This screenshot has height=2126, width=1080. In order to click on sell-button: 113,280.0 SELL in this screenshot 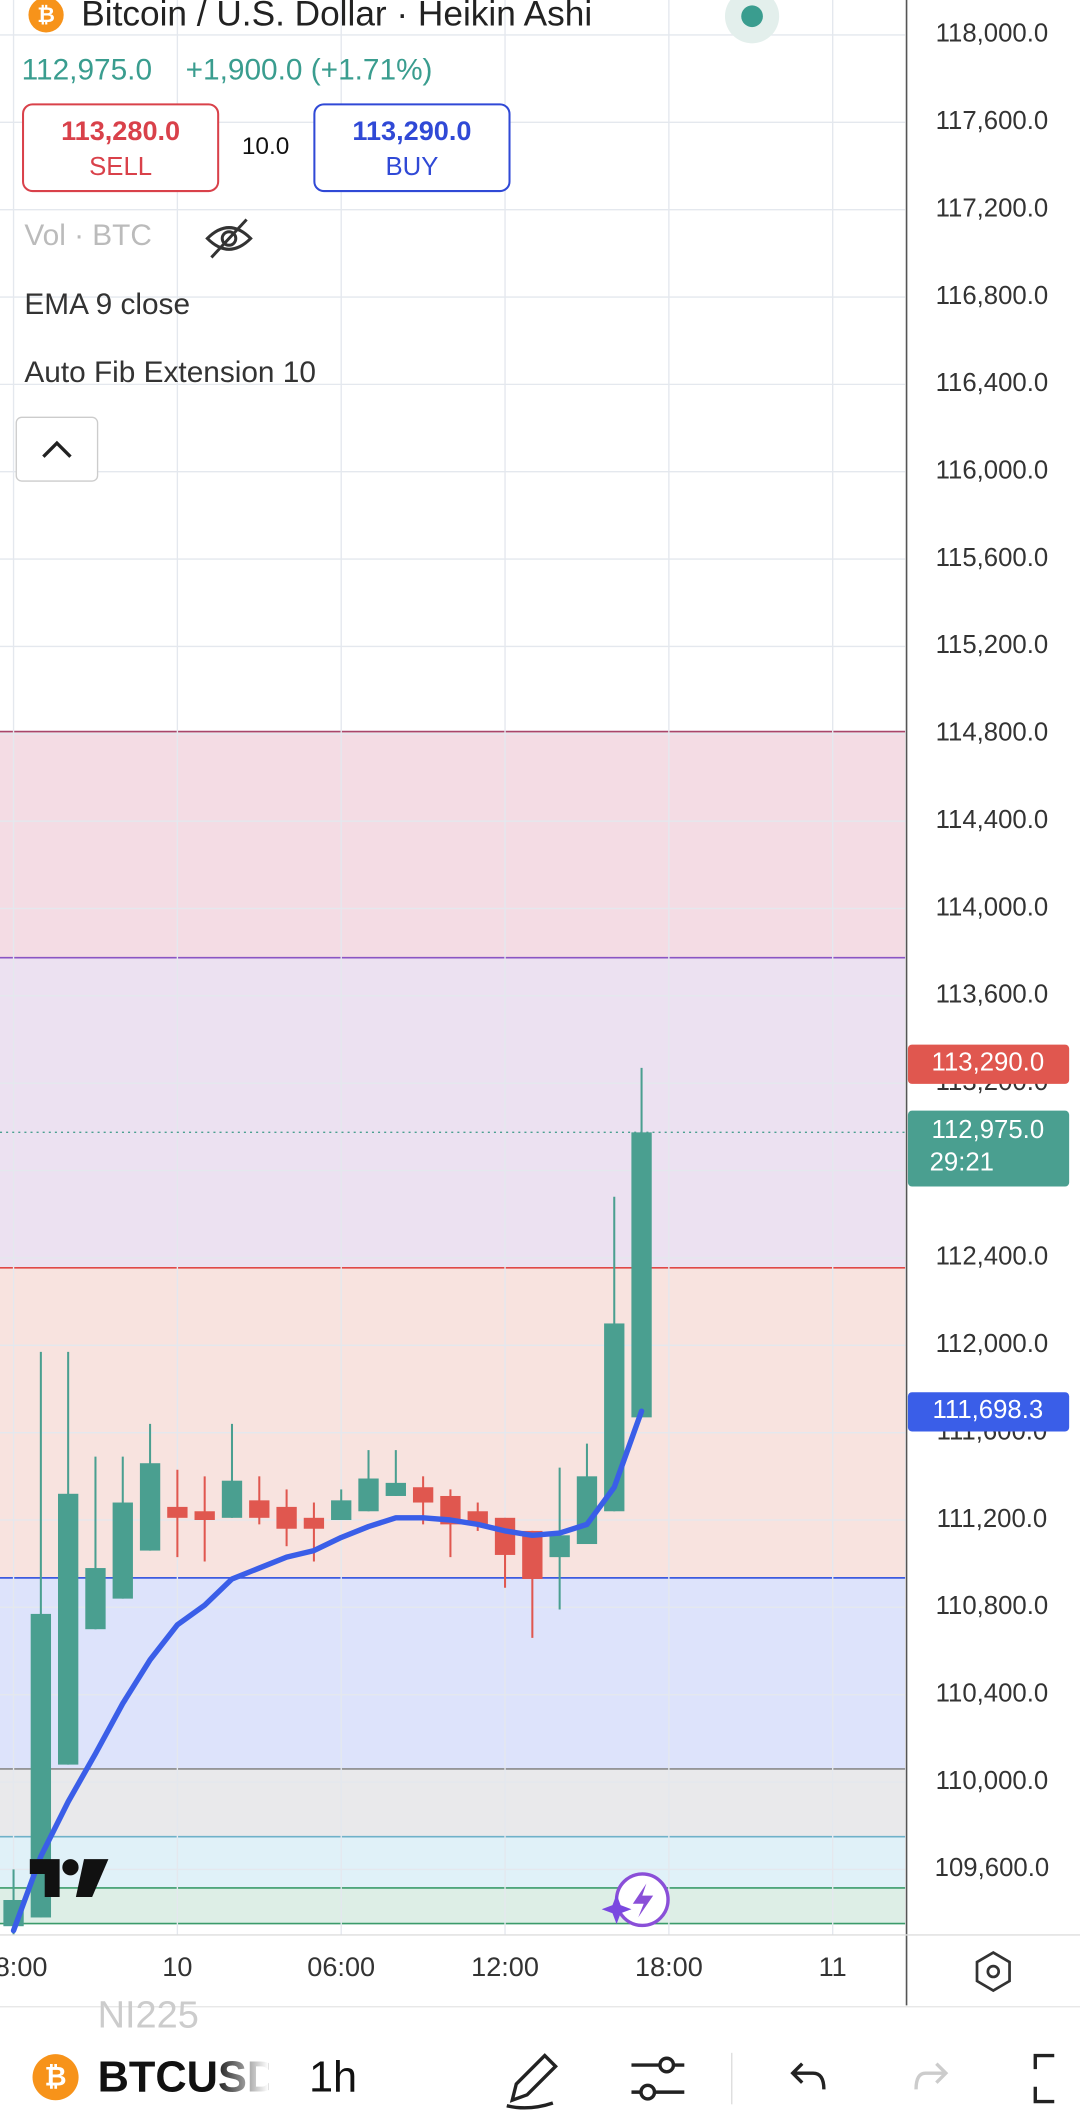, I will do `click(121, 148)`.